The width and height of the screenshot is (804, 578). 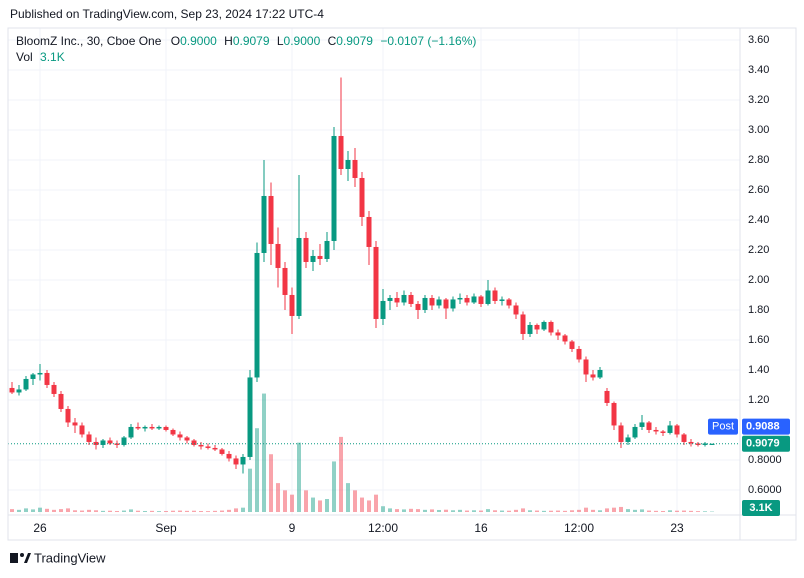 What do you see at coordinates (758, 400) in the screenshot?
I see `y-tick-label: 1.20` at bounding box center [758, 400].